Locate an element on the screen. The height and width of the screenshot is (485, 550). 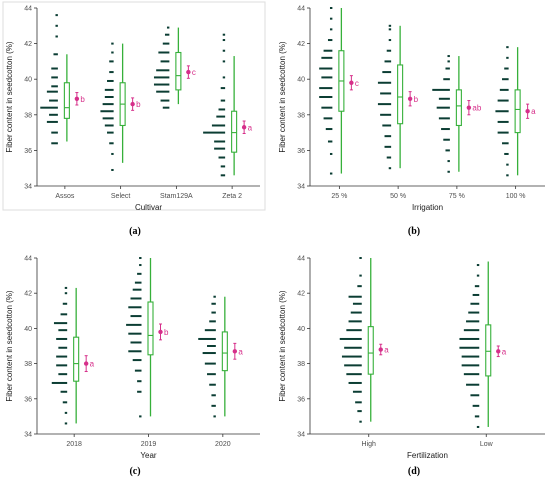
y-tick-label: 34 is located at coordinates (28, 187).